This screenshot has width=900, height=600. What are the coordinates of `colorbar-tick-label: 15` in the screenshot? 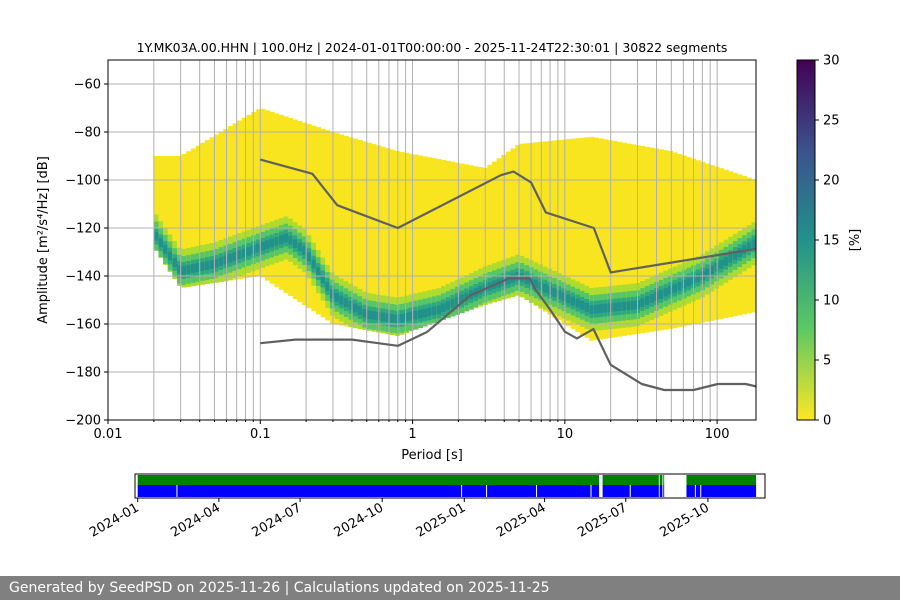 It's located at (831, 241).